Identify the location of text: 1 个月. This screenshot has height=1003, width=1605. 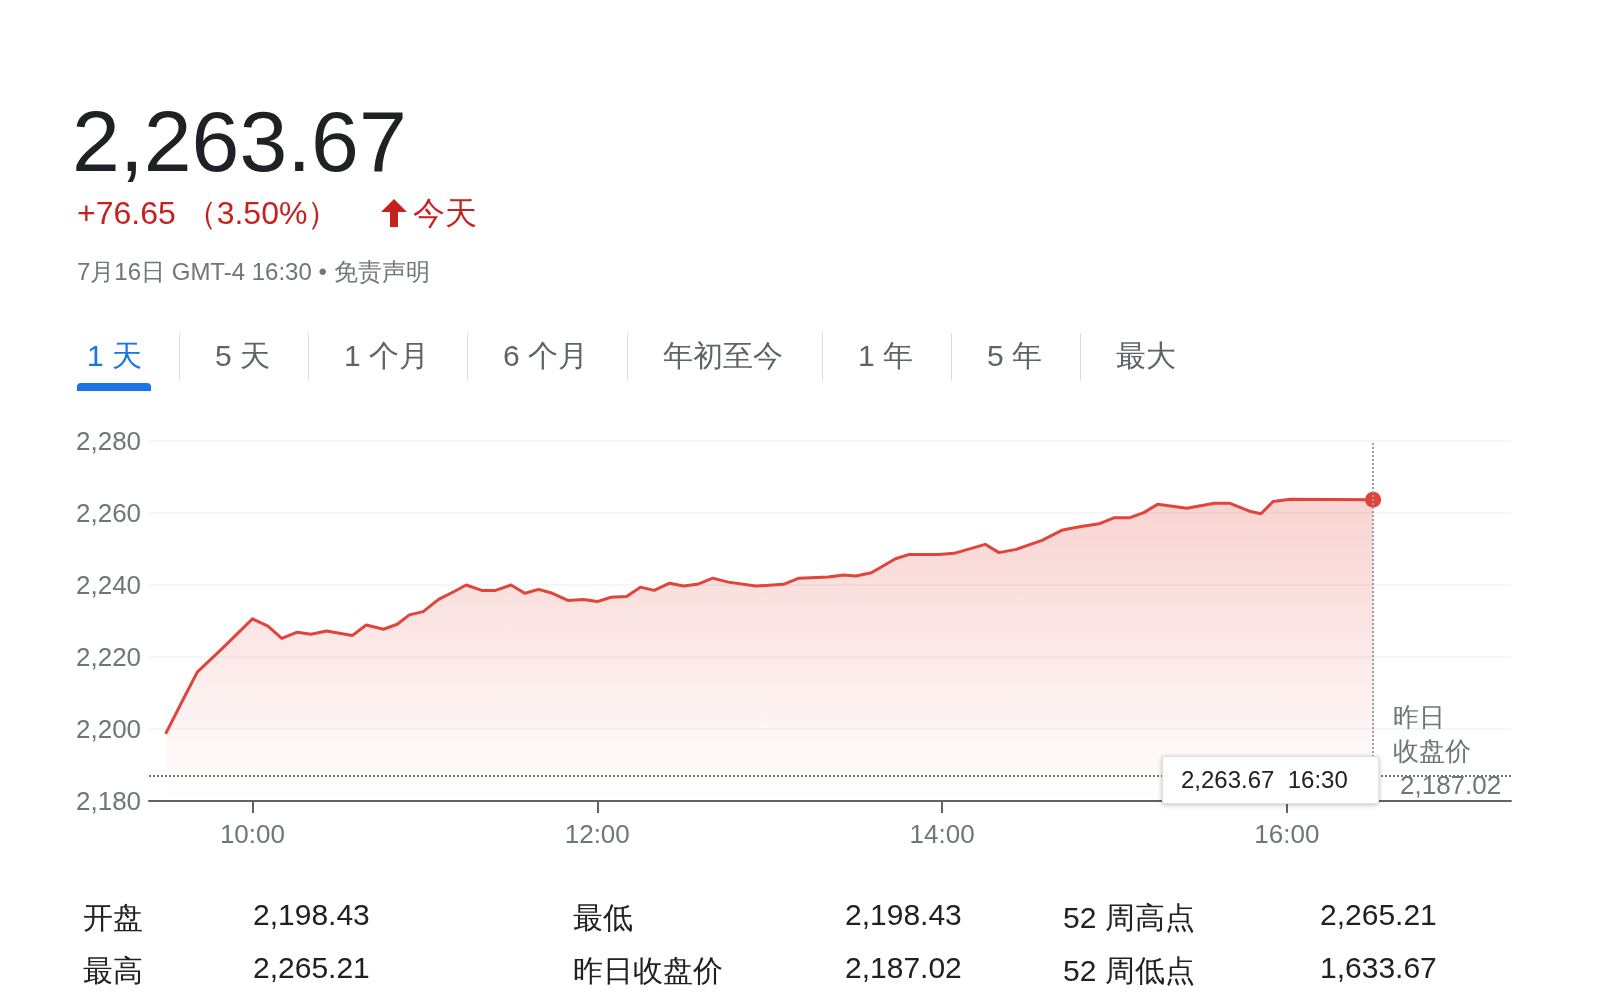
(387, 356).